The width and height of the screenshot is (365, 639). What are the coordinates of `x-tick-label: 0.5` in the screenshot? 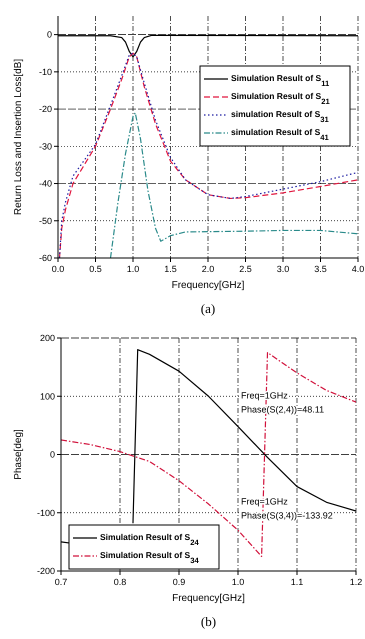 It's located at (95, 269).